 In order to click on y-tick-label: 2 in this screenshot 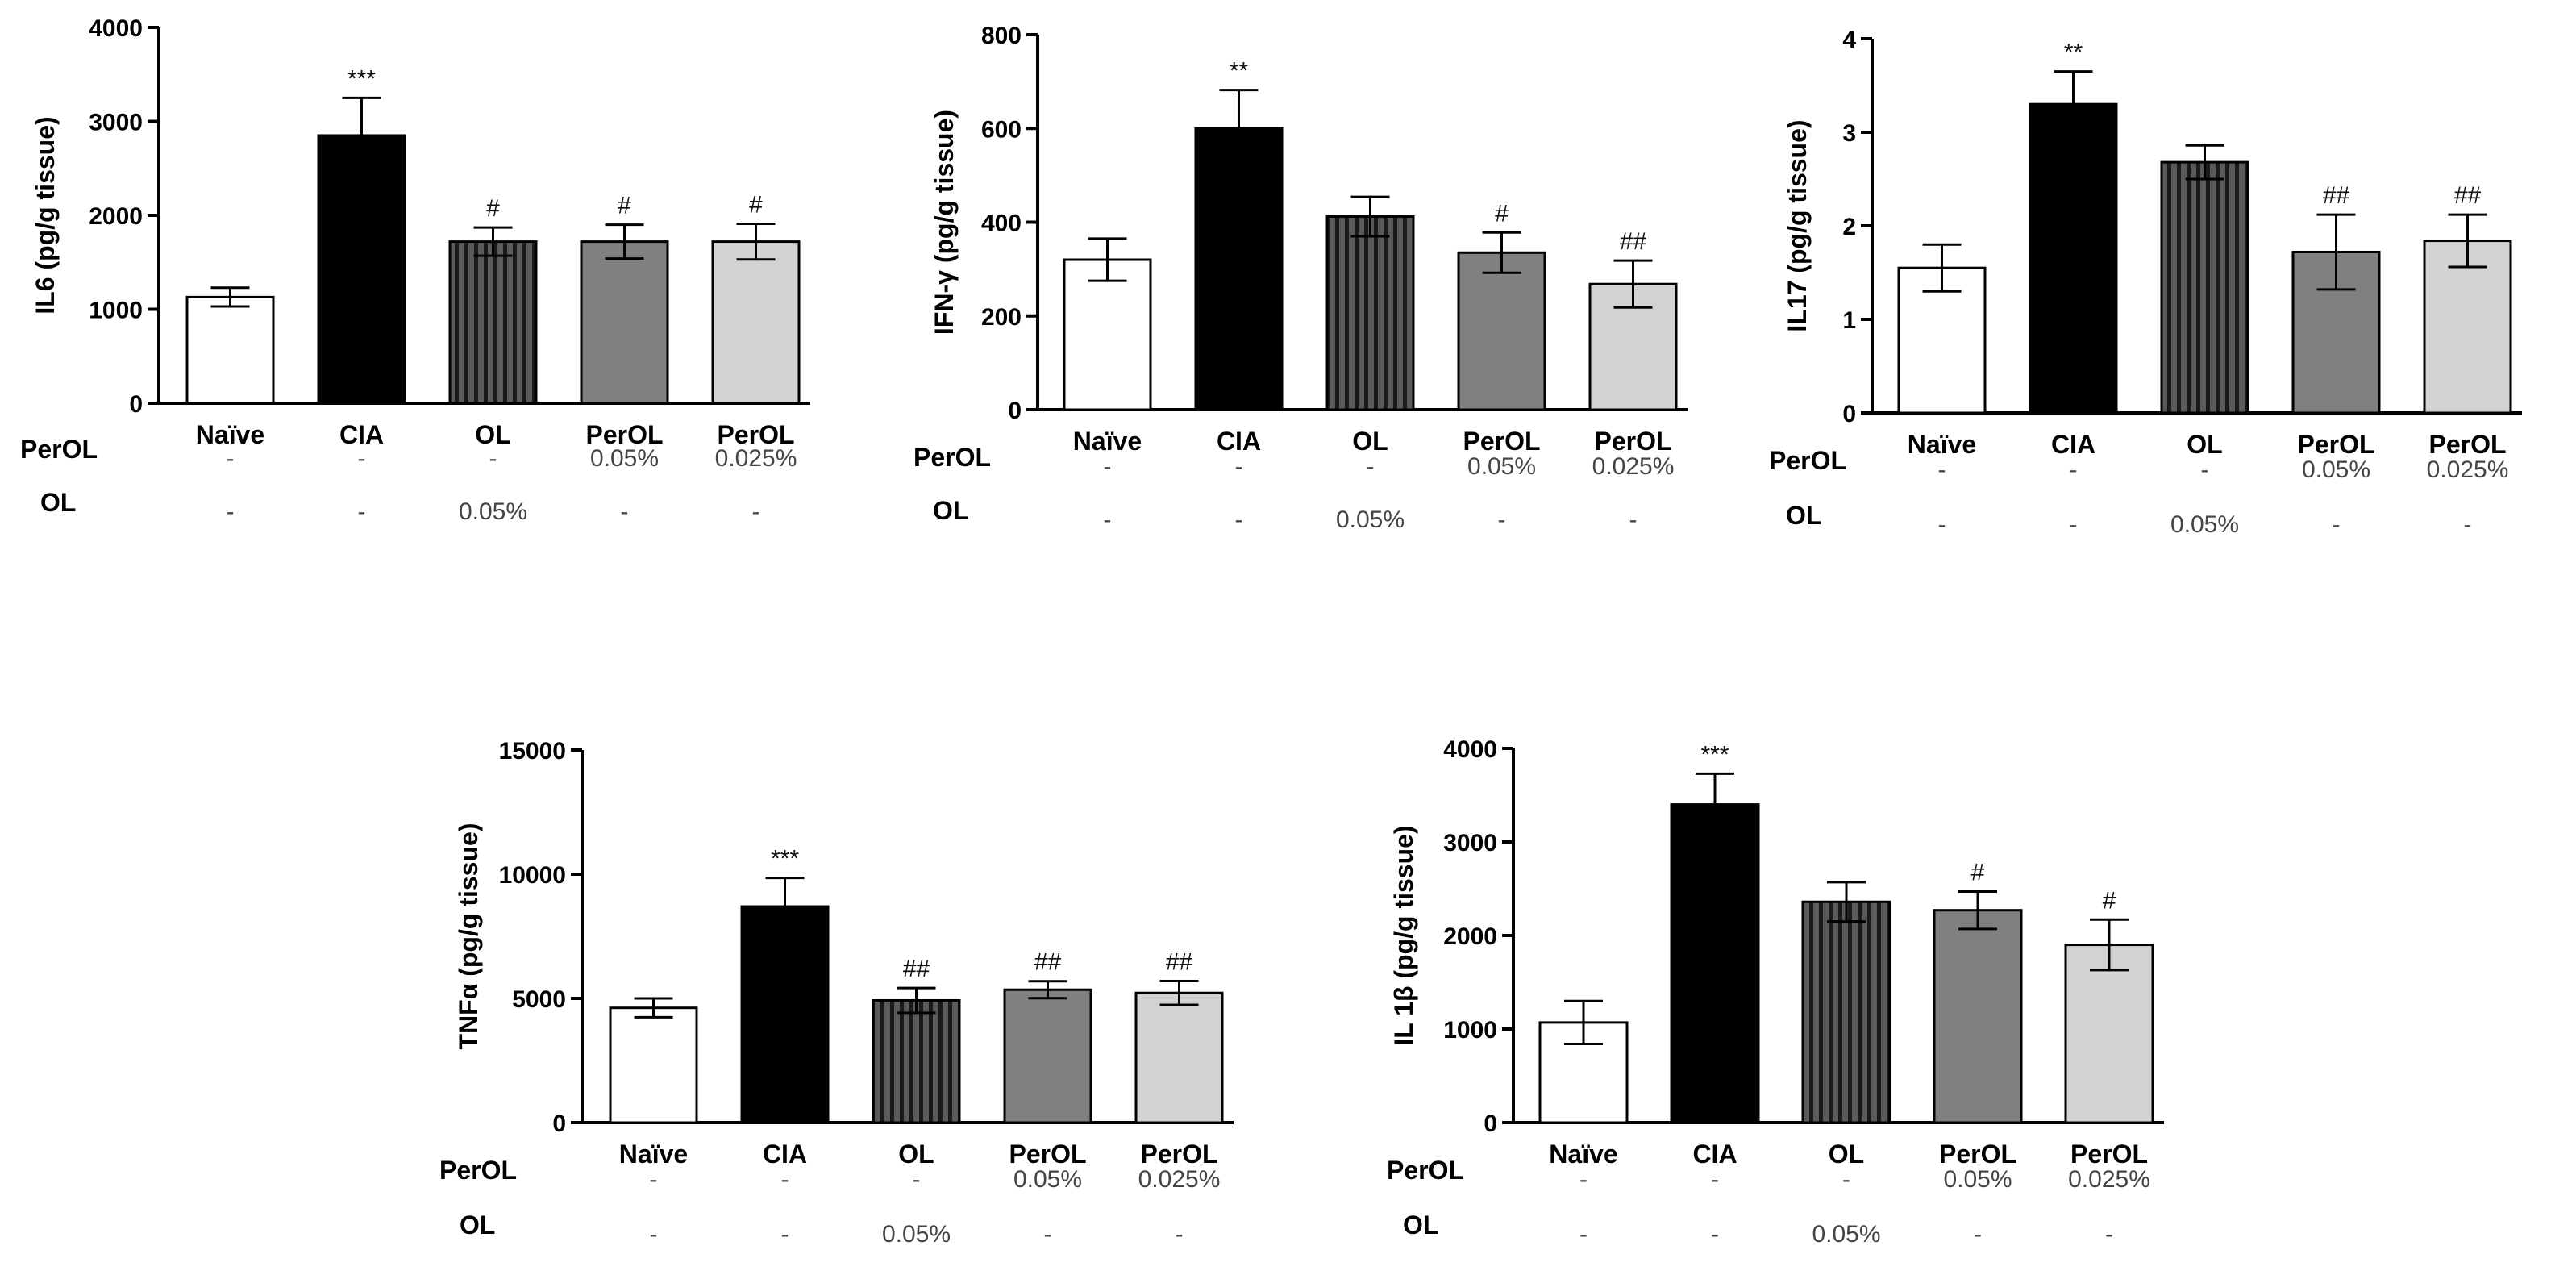, I will do `click(1849, 227)`.